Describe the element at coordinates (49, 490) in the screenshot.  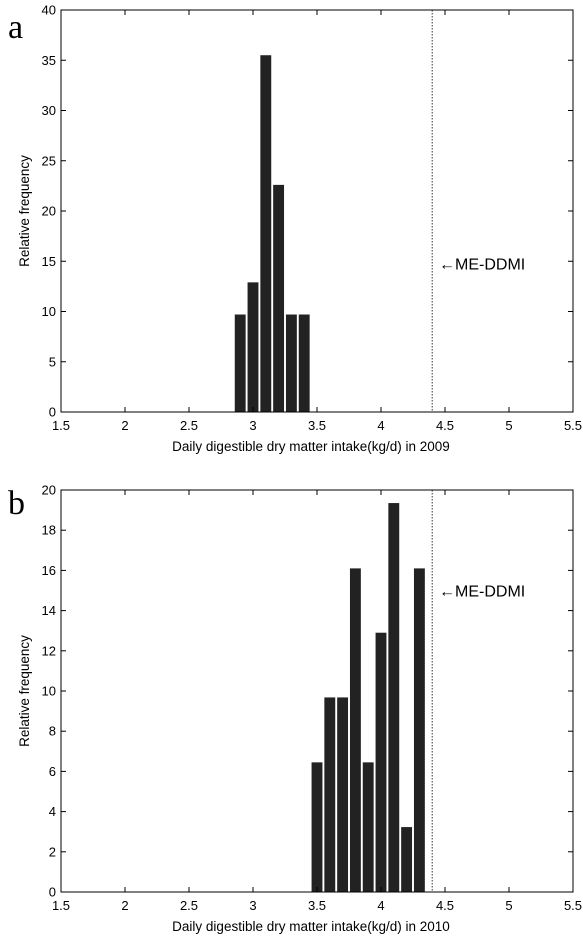
I see `panel-b-y-tick-label-10: 20` at that location.